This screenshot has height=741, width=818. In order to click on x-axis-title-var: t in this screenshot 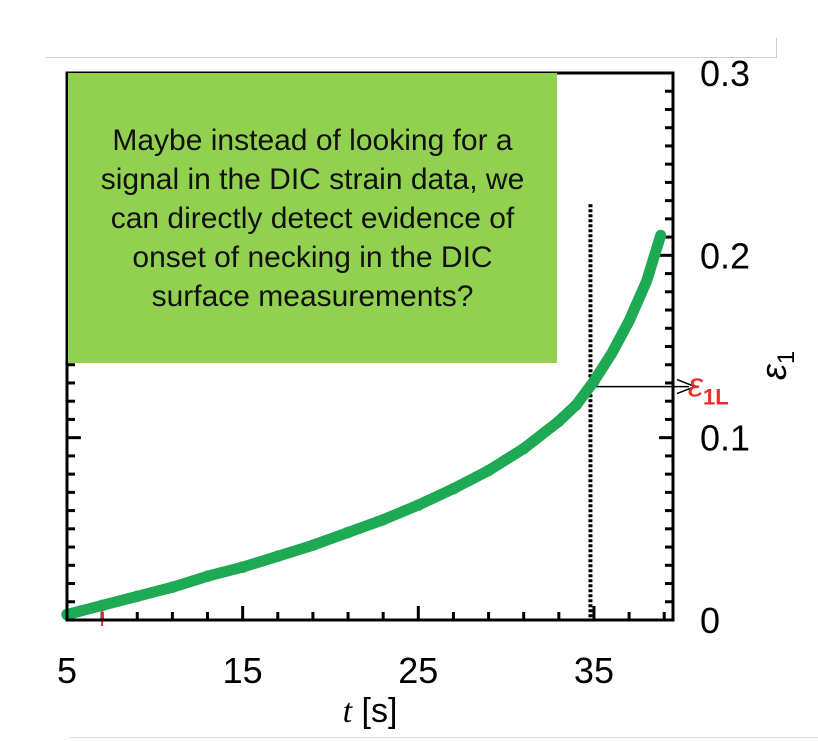, I will do `click(348, 711)`.